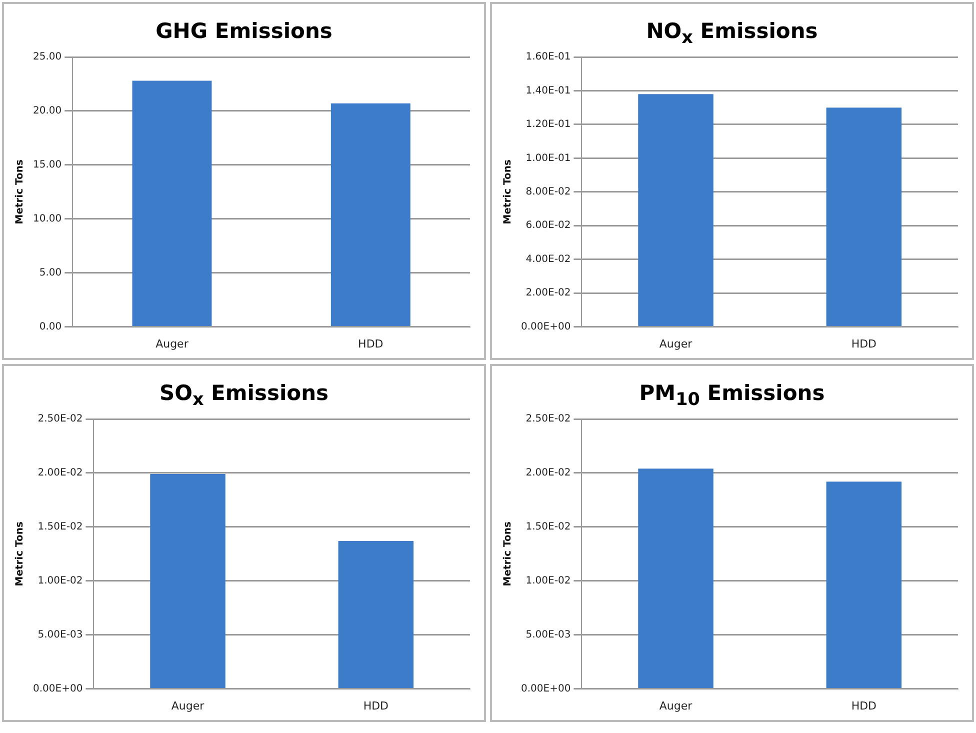 Image resolution: width=976 pixels, height=733 pixels. What do you see at coordinates (47, 218) in the screenshot?
I see `y-tick-label: 10.00` at bounding box center [47, 218].